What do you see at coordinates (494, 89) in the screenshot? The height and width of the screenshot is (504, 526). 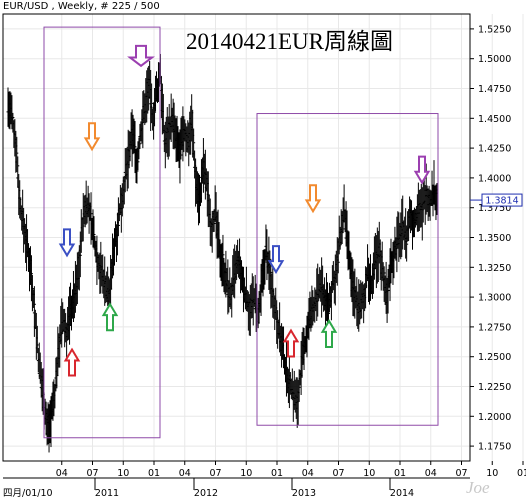 I see `y-tick-label: 1.4750` at bounding box center [494, 89].